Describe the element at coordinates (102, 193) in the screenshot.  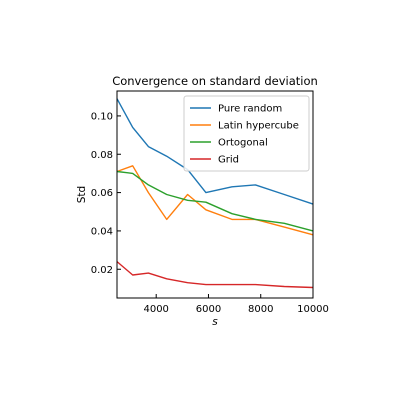
I see `y-tick-label: 0.06` at that location.